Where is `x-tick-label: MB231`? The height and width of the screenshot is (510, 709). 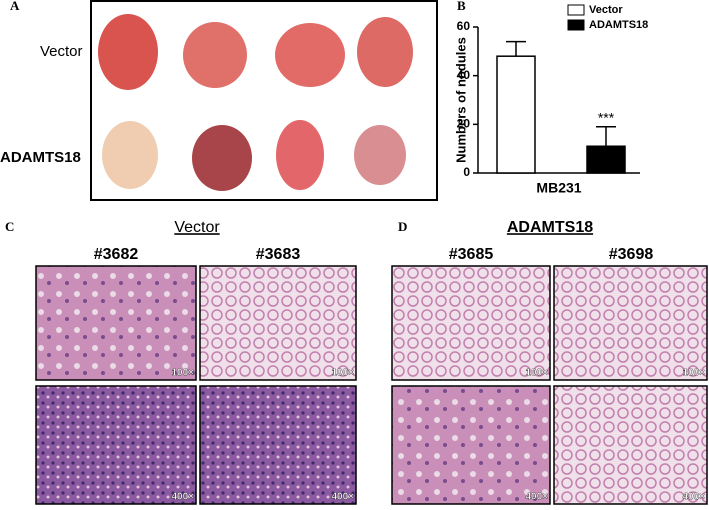
x-tick-label: MB231 is located at coordinates (558, 188).